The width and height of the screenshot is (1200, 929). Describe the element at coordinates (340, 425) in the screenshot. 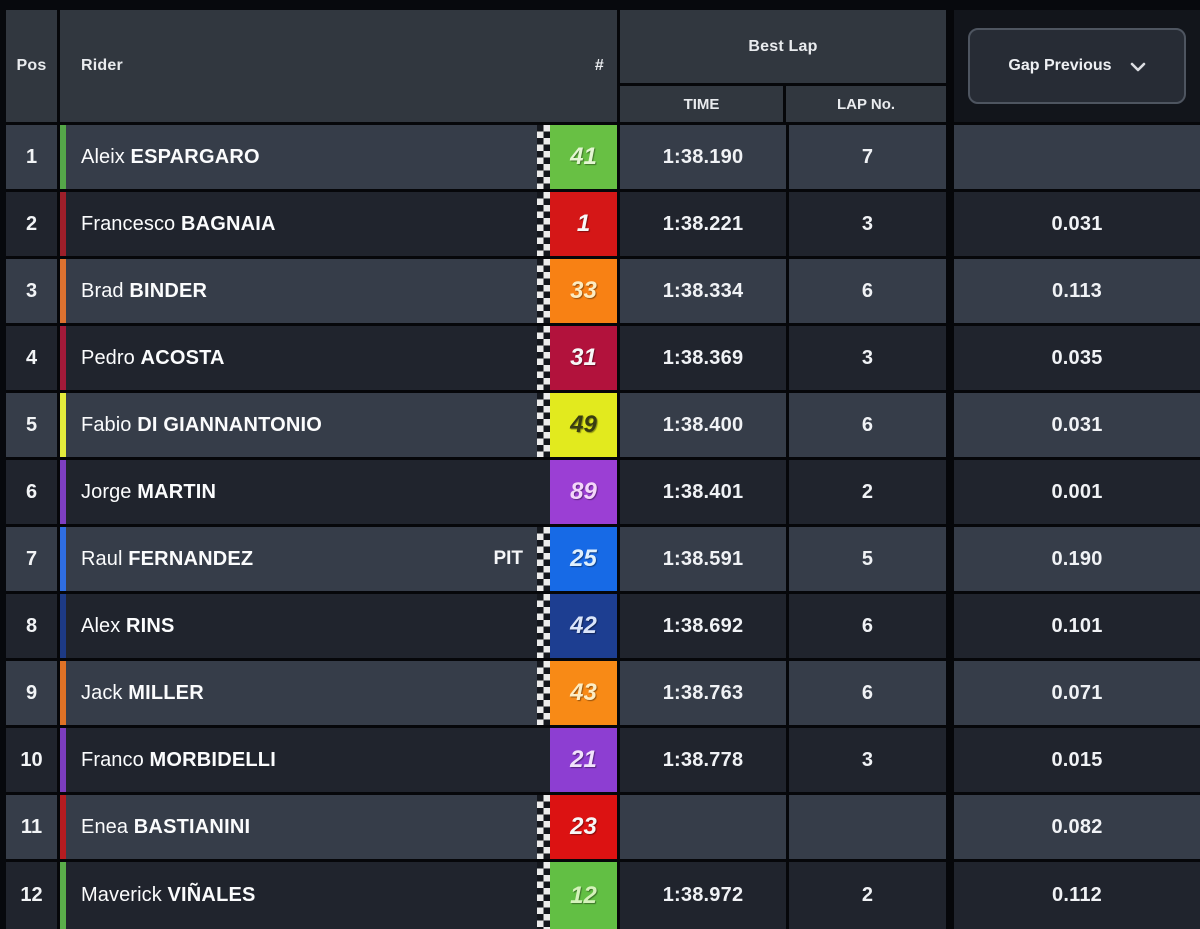

I see `rider-cell: Fabio DI GIANNANTONIO 49` at that location.